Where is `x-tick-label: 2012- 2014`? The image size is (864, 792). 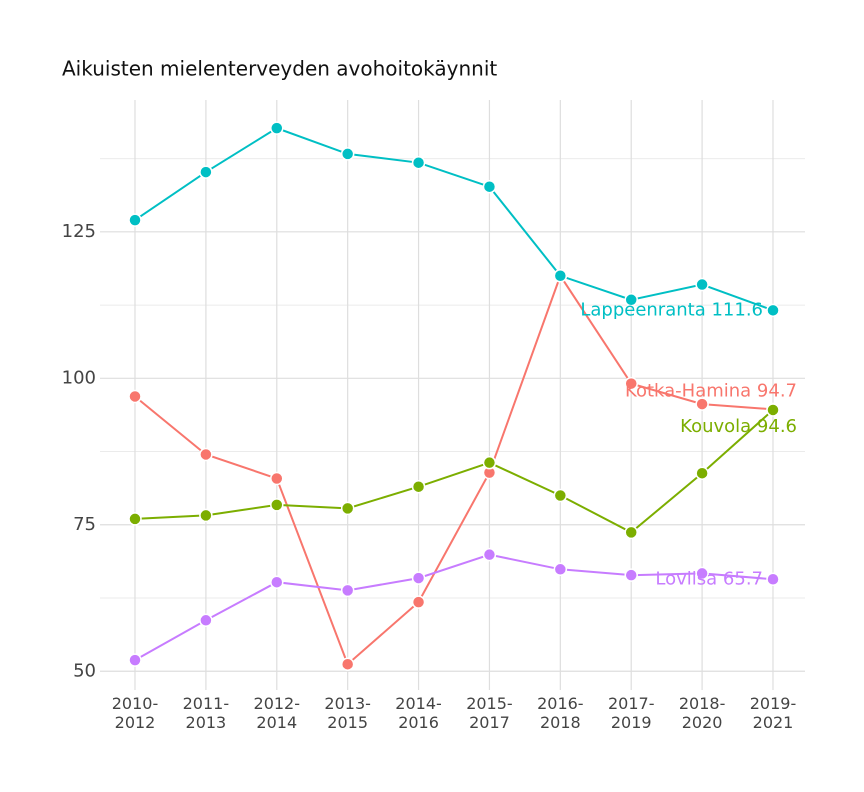 x-tick-label: 2012- 2014 is located at coordinates (277, 713).